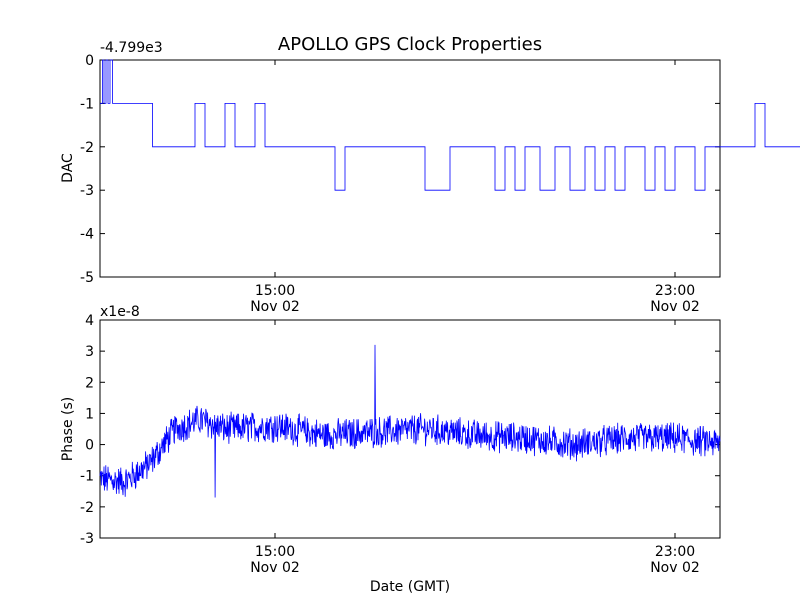 This screenshot has width=800, height=600. I want to click on phase-y-tick-label: 3, so click(89, 352).